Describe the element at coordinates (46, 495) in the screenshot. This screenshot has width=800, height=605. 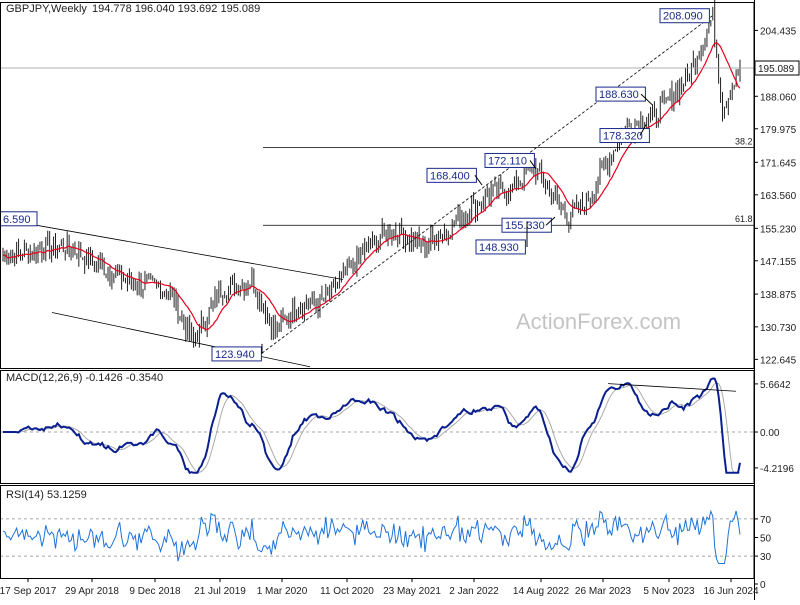
I see `rsi-title: RSI(14) 53.1259` at that location.